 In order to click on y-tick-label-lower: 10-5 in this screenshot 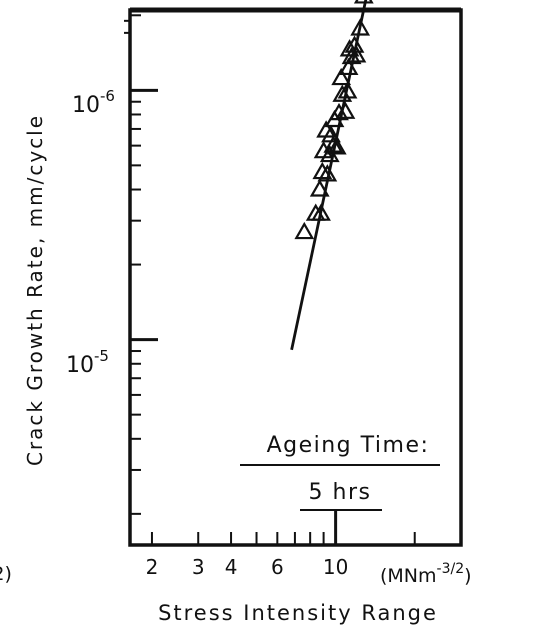, I will do `click(87, 362)`.